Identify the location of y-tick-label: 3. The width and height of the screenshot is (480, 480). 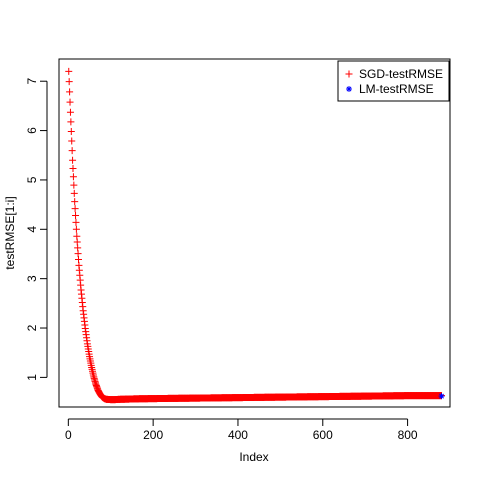
(32, 278).